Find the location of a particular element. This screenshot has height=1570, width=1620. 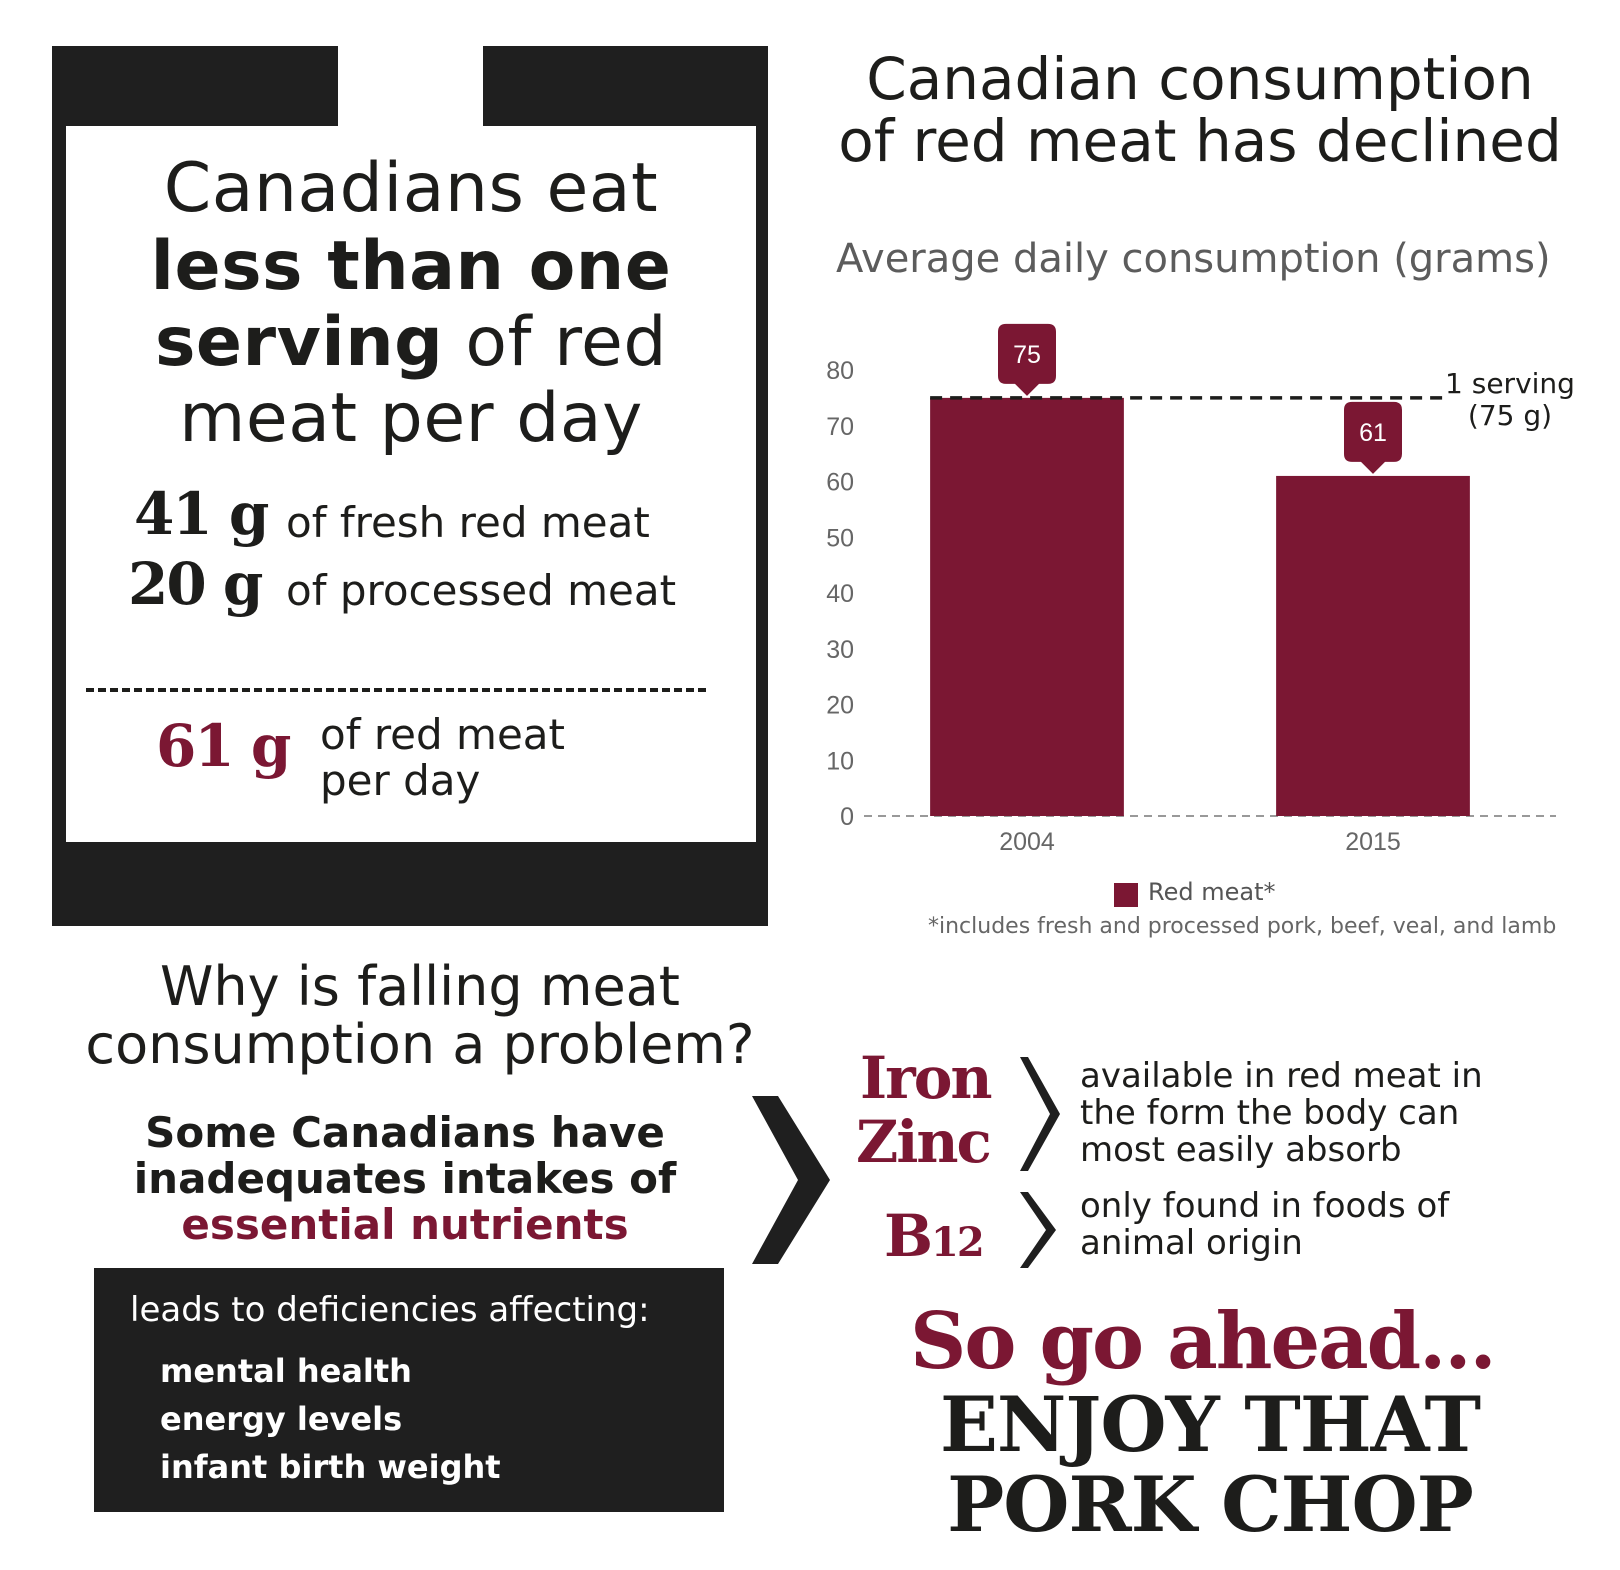

deficiency-item: infant birth weight is located at coordinates (330, 1467).